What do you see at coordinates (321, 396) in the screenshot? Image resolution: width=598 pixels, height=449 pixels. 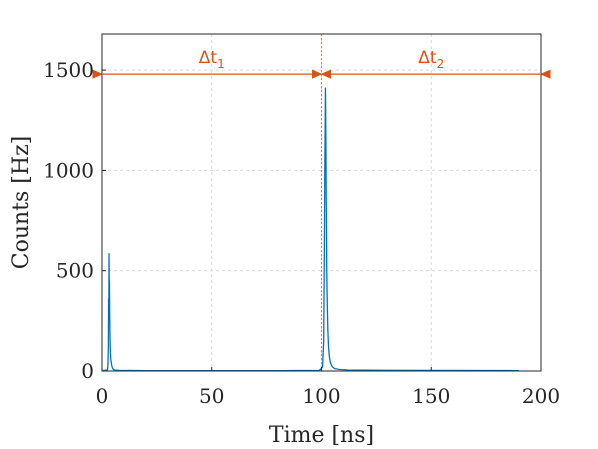 I see `x-tick-label: 100` at bounding box center [321, 396].